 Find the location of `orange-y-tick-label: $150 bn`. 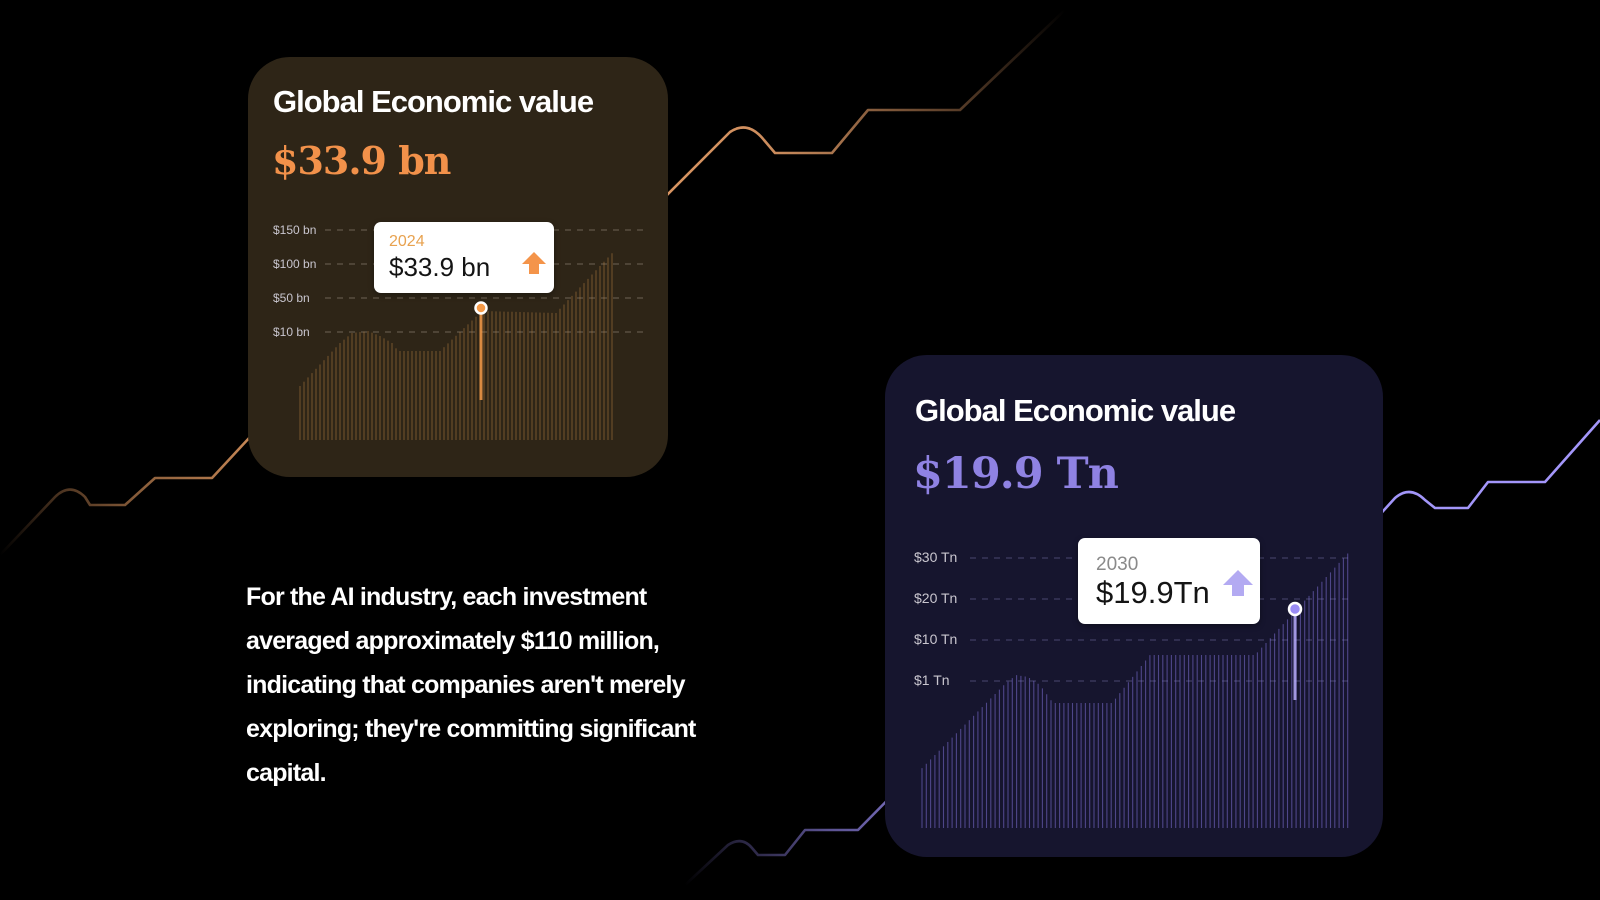

orange-y-tick-label: $150 bn is located at coordinates (295, 230).